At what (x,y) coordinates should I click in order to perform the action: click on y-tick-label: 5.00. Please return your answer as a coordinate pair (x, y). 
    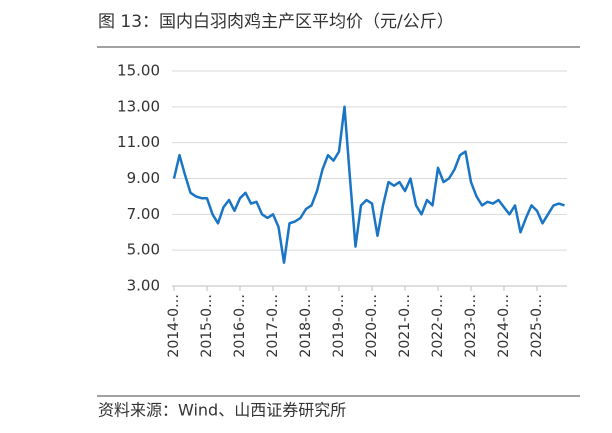
    Looking at the image, I should click on (143, 250).